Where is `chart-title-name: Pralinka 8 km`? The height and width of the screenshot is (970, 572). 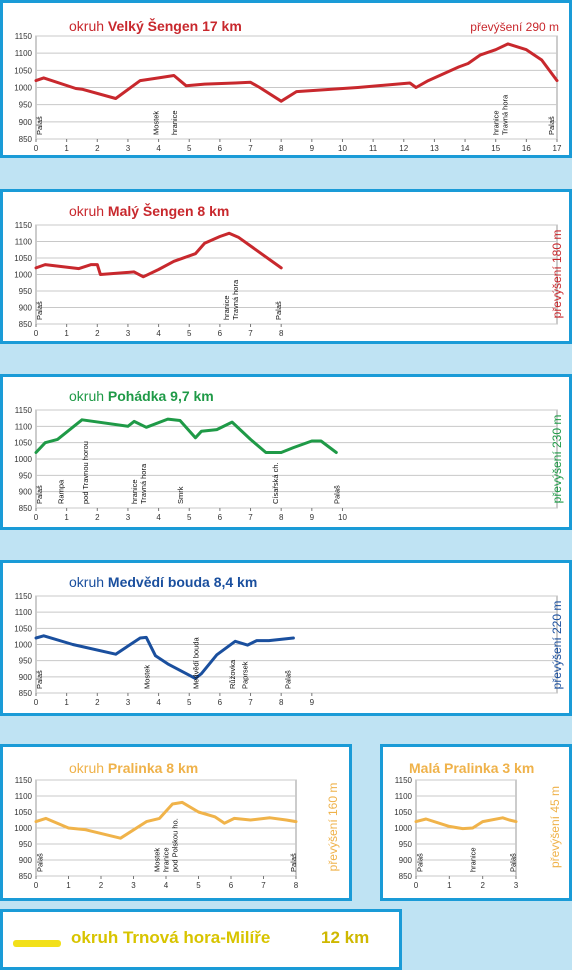
chart-title-name: Pralinka 8 km is located at coordinates (153, 768).